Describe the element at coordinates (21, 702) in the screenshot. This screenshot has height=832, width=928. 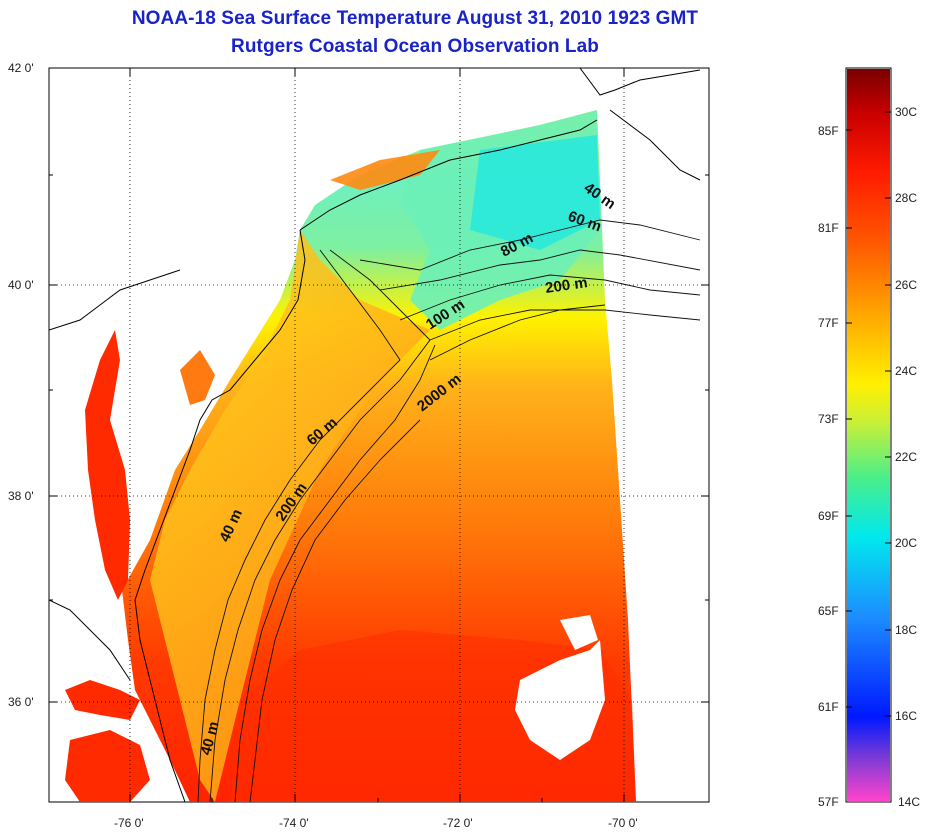
I see `lat-label-36: 36 0'` at that location.